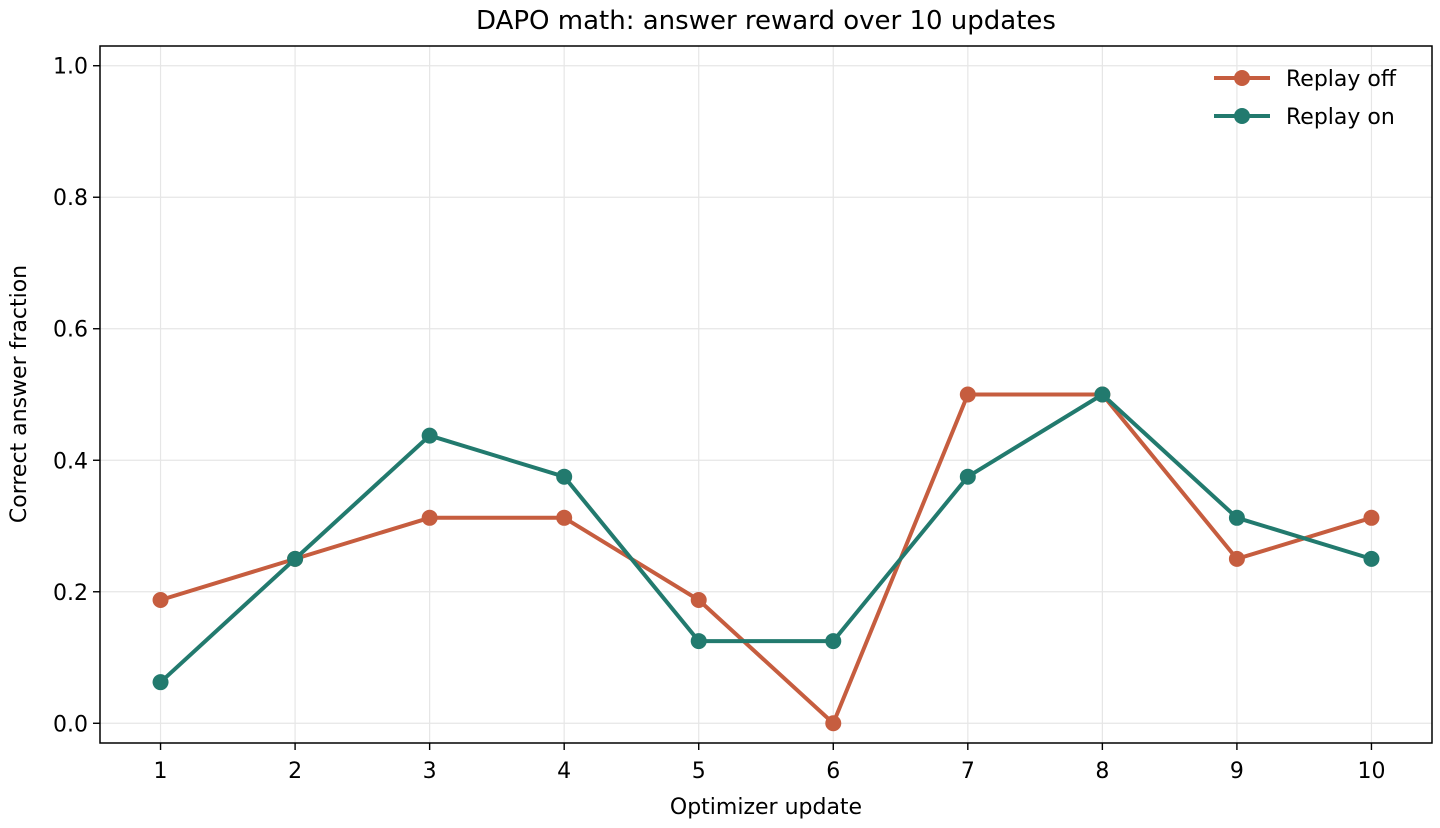  Describe the element at coordinates (295, 771) in the screenshot. I see `x-tick-label: 2` at that location.